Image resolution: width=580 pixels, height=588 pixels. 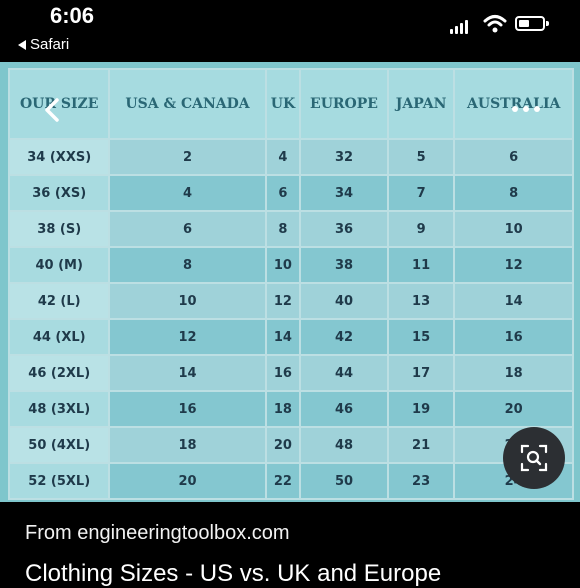 What do you see at coordinates (59, 157) in the screenshot?
I see `table-cell: 34 (XXS)` at bounding box center [59, 157].